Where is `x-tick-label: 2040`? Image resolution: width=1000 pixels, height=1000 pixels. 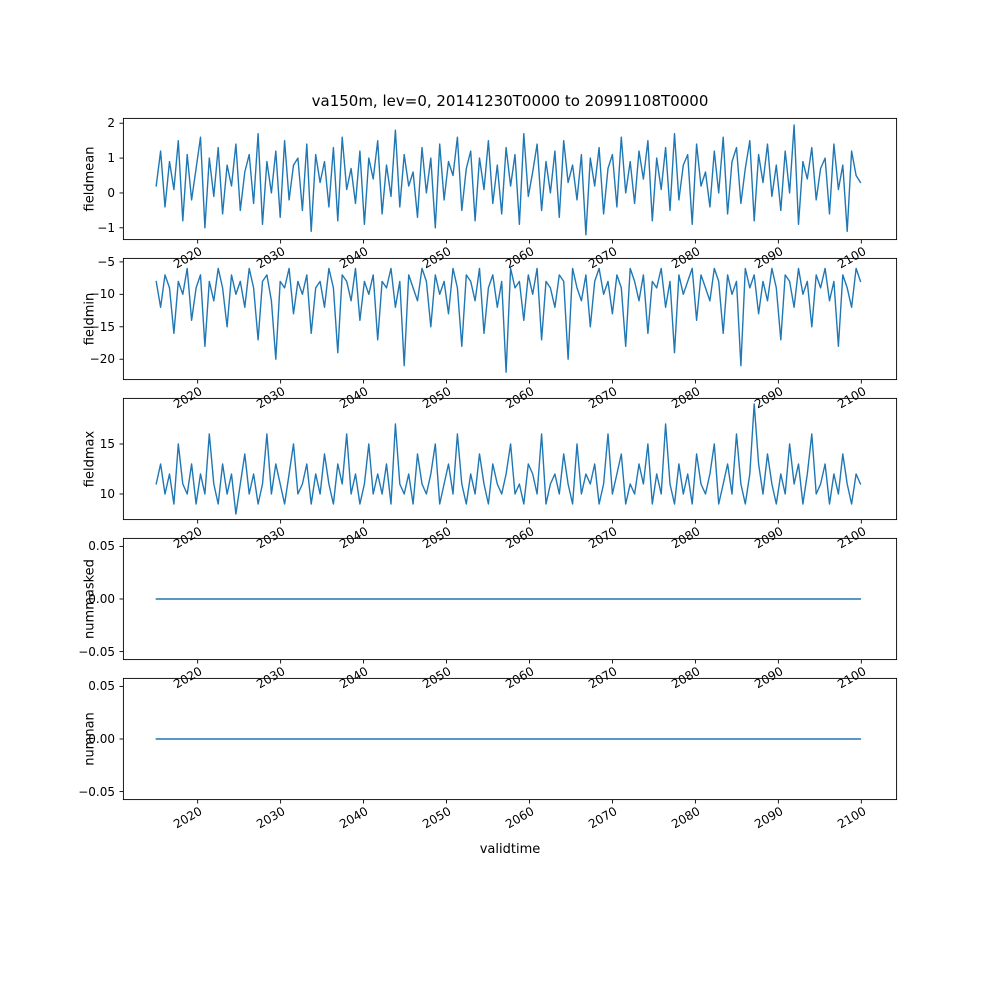 x-tick-label: 2040 is located at coordinates (354, 818).